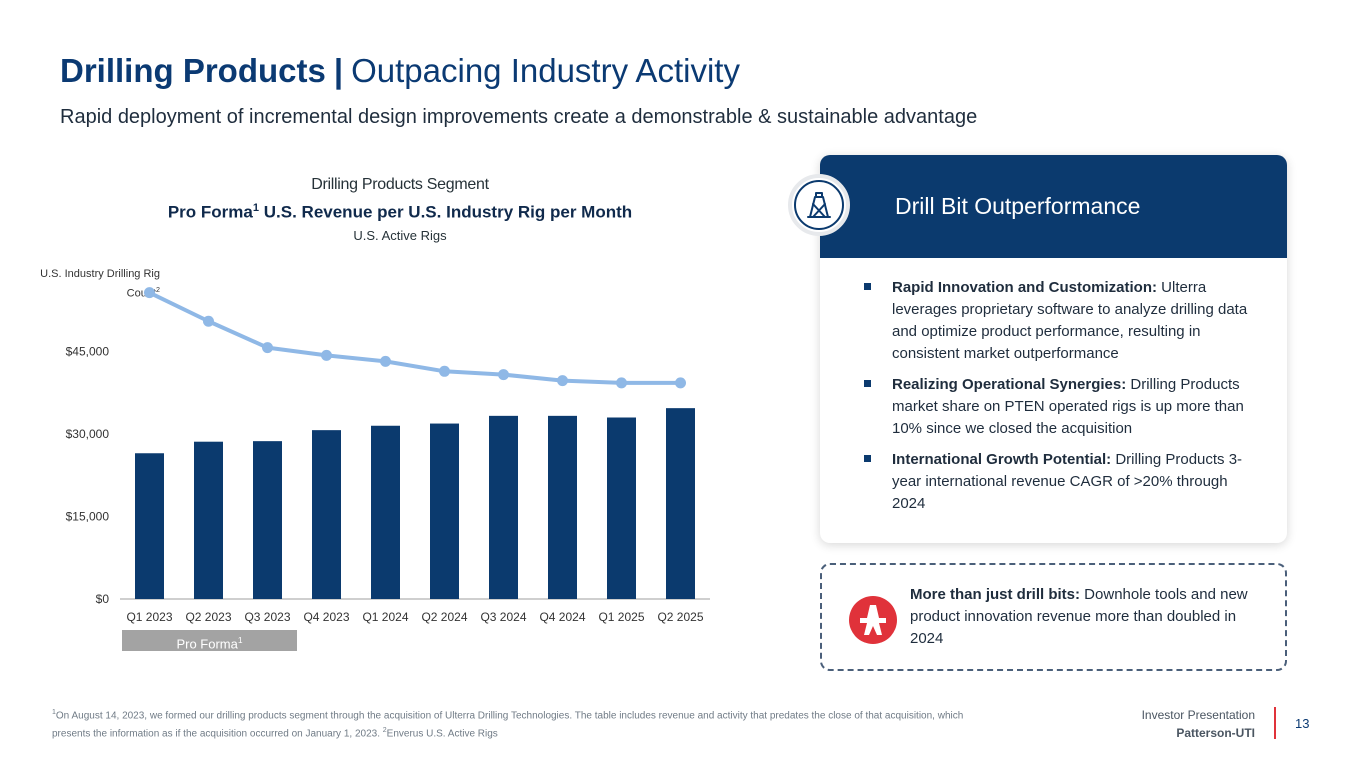  I want to click on footnote-sup-2: 2, so click(384, 731).